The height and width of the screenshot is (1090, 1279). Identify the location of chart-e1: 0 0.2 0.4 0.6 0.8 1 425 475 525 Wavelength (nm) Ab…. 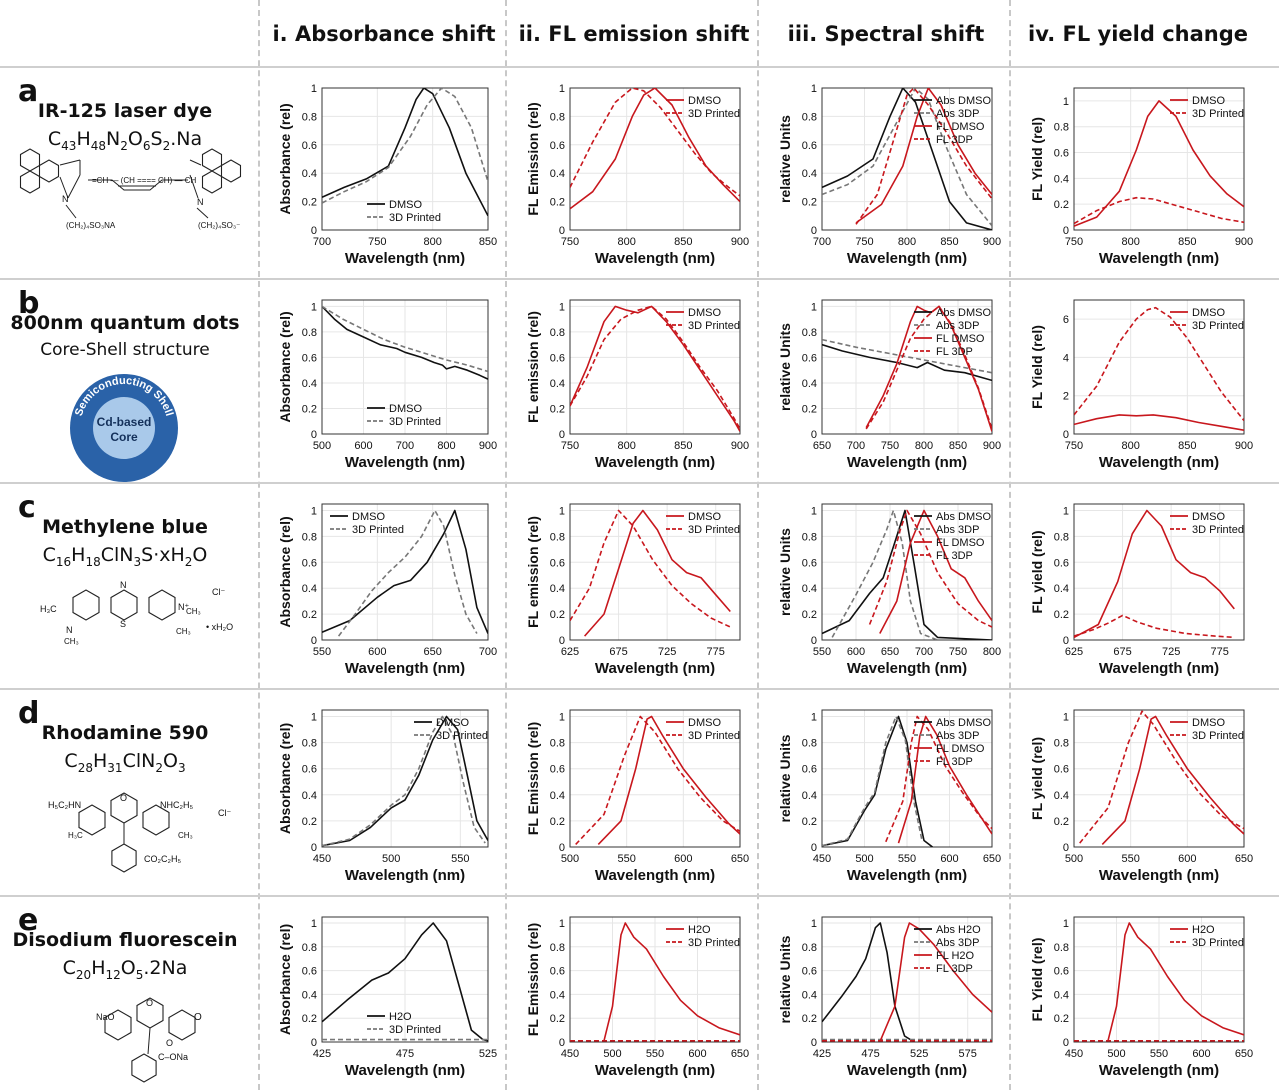
(387, 997).